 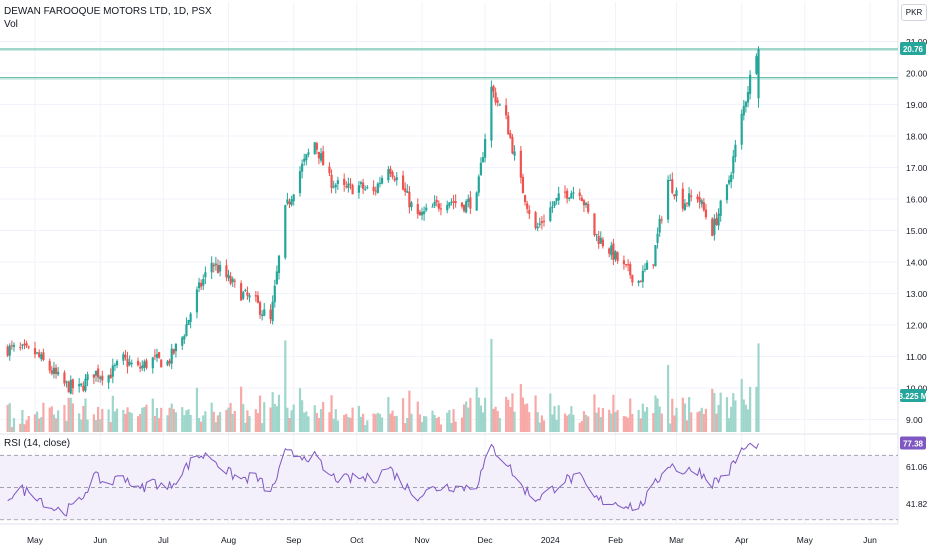 I want to click on last-price-badge: 20.76, so click(x=913, y=49).